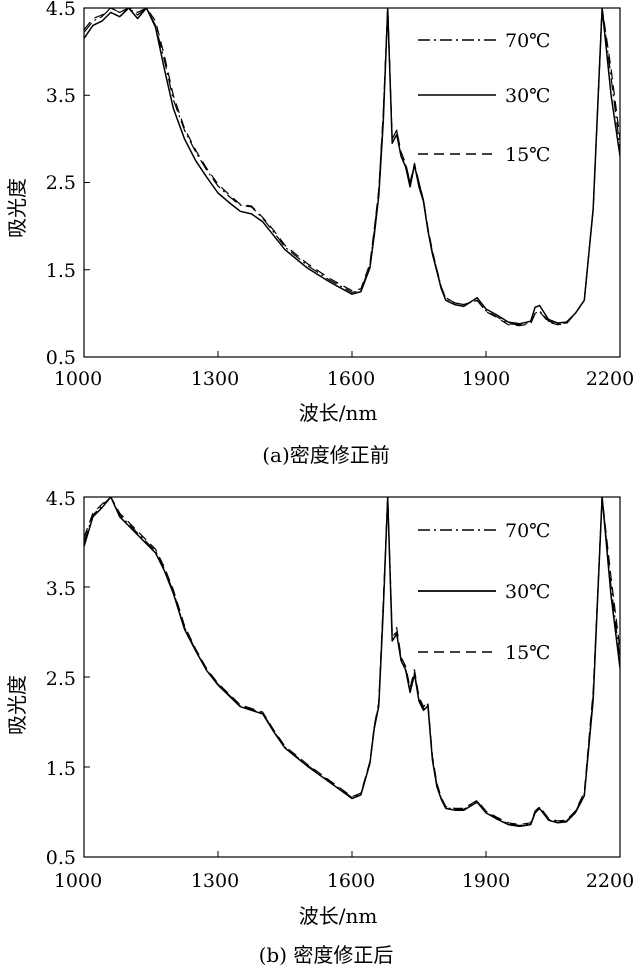  What do you see at coordinates (326, 455) in the screenshot?
I see `caption-a: (a)密度修正前` at bounding box center [326, 455].